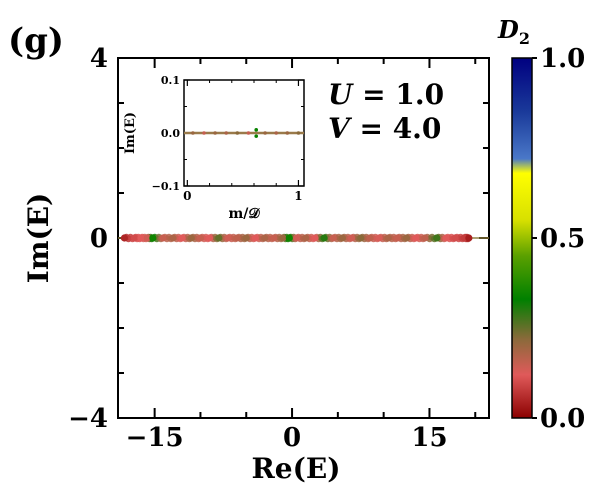  What do you see at coordinates (166, 186) in the screenshot?
I see `inset-y-tick-label: −0.1` at bounding box center [166, 186].